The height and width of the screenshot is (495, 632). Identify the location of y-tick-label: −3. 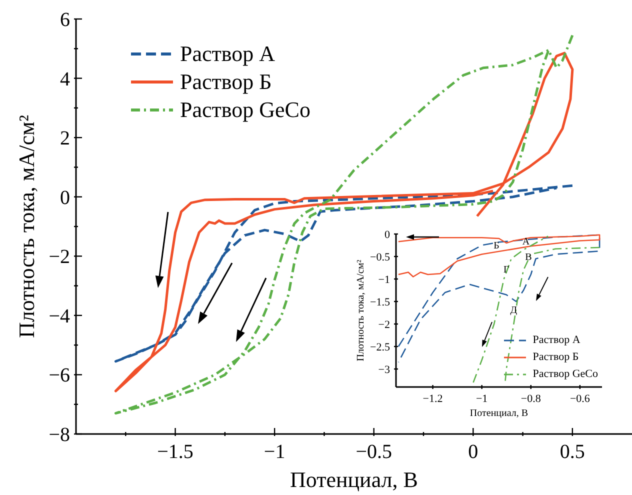
(384, 370).